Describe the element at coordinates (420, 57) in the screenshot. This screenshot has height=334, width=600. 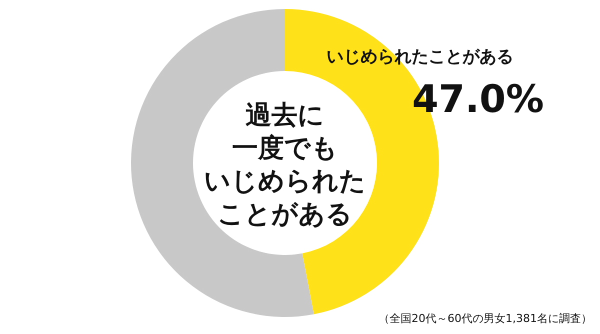
I see `slice-label: いじめられたことがある` at that location.